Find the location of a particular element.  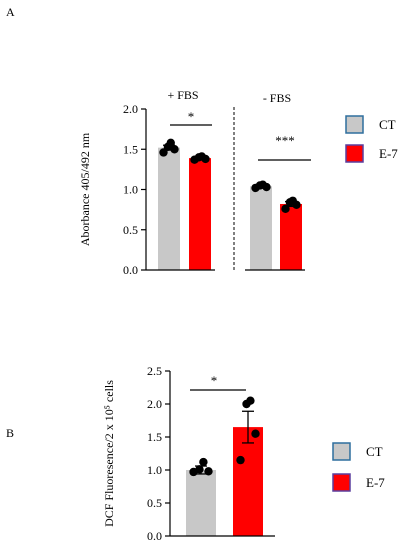

group-label-minus-fbs: - FBS is located at coordinates (277, 98).